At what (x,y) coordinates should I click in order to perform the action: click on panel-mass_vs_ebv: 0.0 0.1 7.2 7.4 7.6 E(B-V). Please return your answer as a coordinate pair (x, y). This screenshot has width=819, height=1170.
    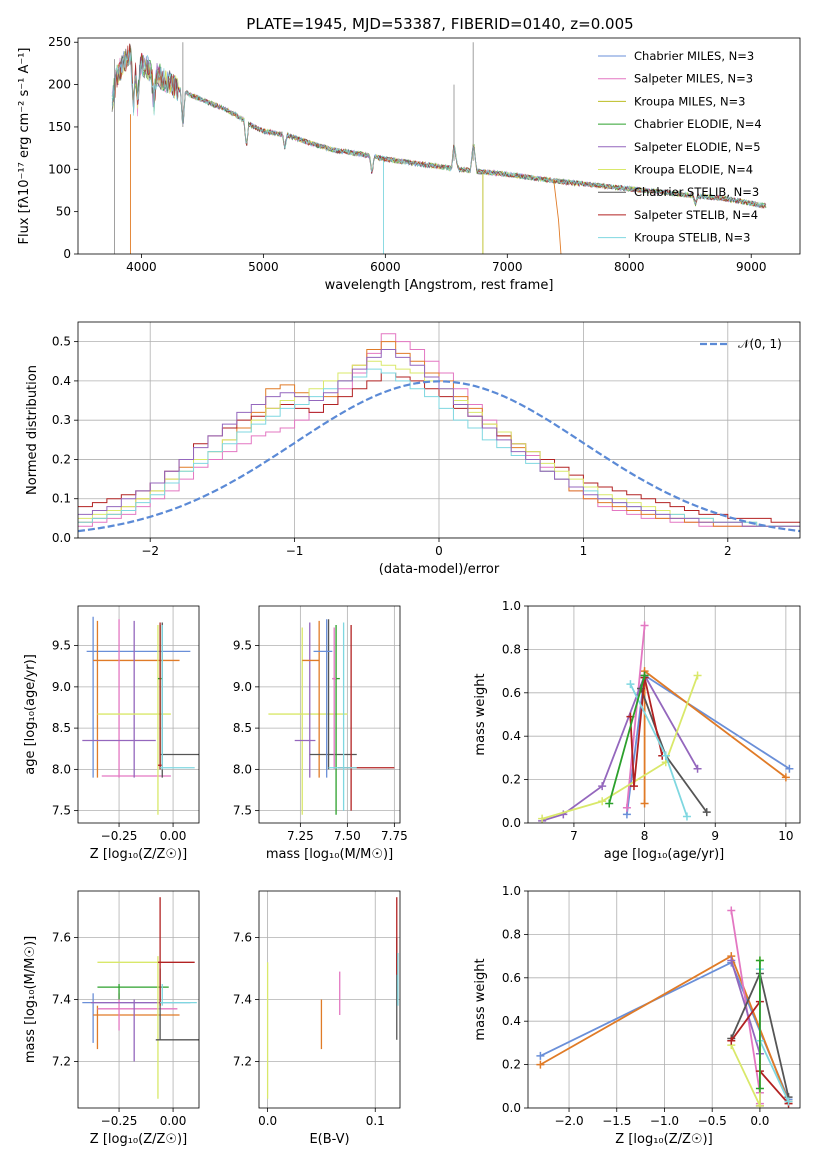
    Looking at the image, I should click on (317, 1018).